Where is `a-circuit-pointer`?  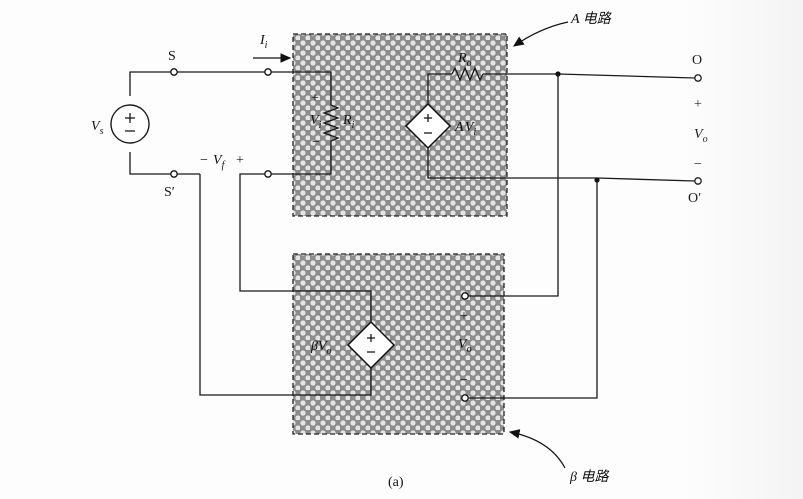 a-circuit-pointer is located at coordinates (541, 34).